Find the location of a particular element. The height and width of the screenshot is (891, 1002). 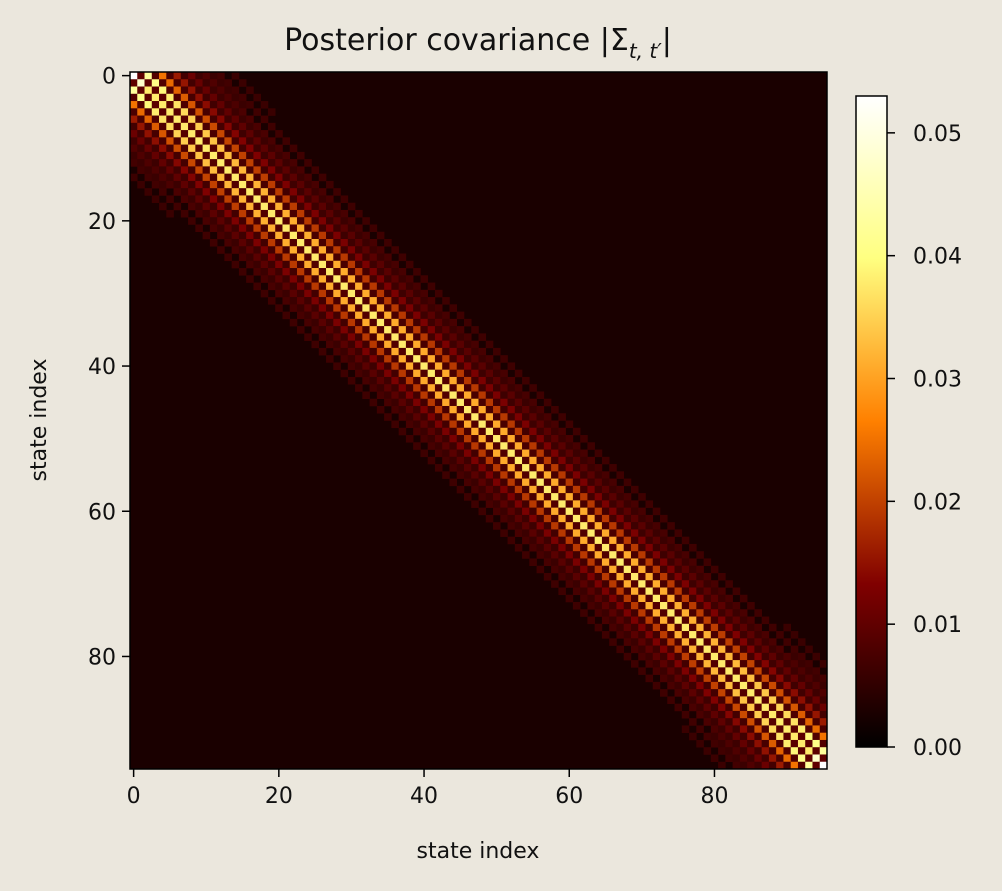

colorbar-tick-label: 0.05 is located at coordinates (937, 134).